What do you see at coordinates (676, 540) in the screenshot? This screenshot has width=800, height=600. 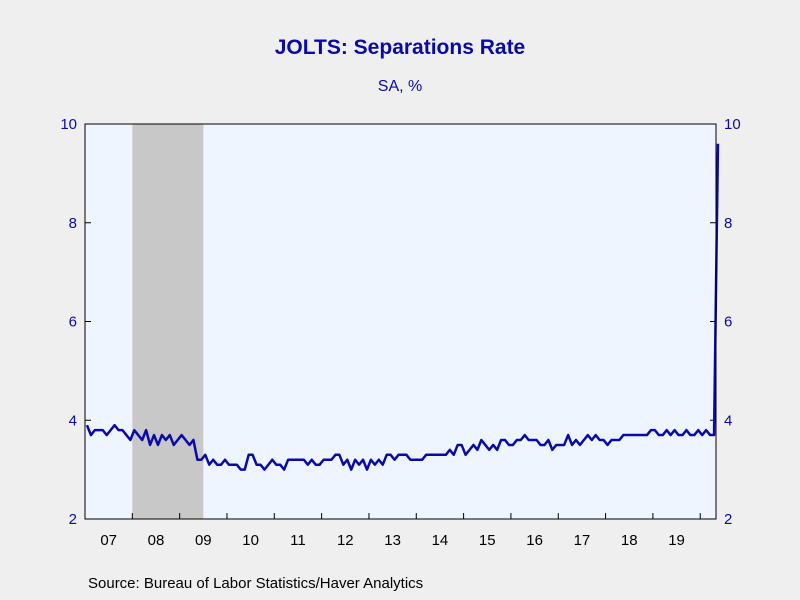 I see `x-tick-label: 19` at bounding box center [676, 540].